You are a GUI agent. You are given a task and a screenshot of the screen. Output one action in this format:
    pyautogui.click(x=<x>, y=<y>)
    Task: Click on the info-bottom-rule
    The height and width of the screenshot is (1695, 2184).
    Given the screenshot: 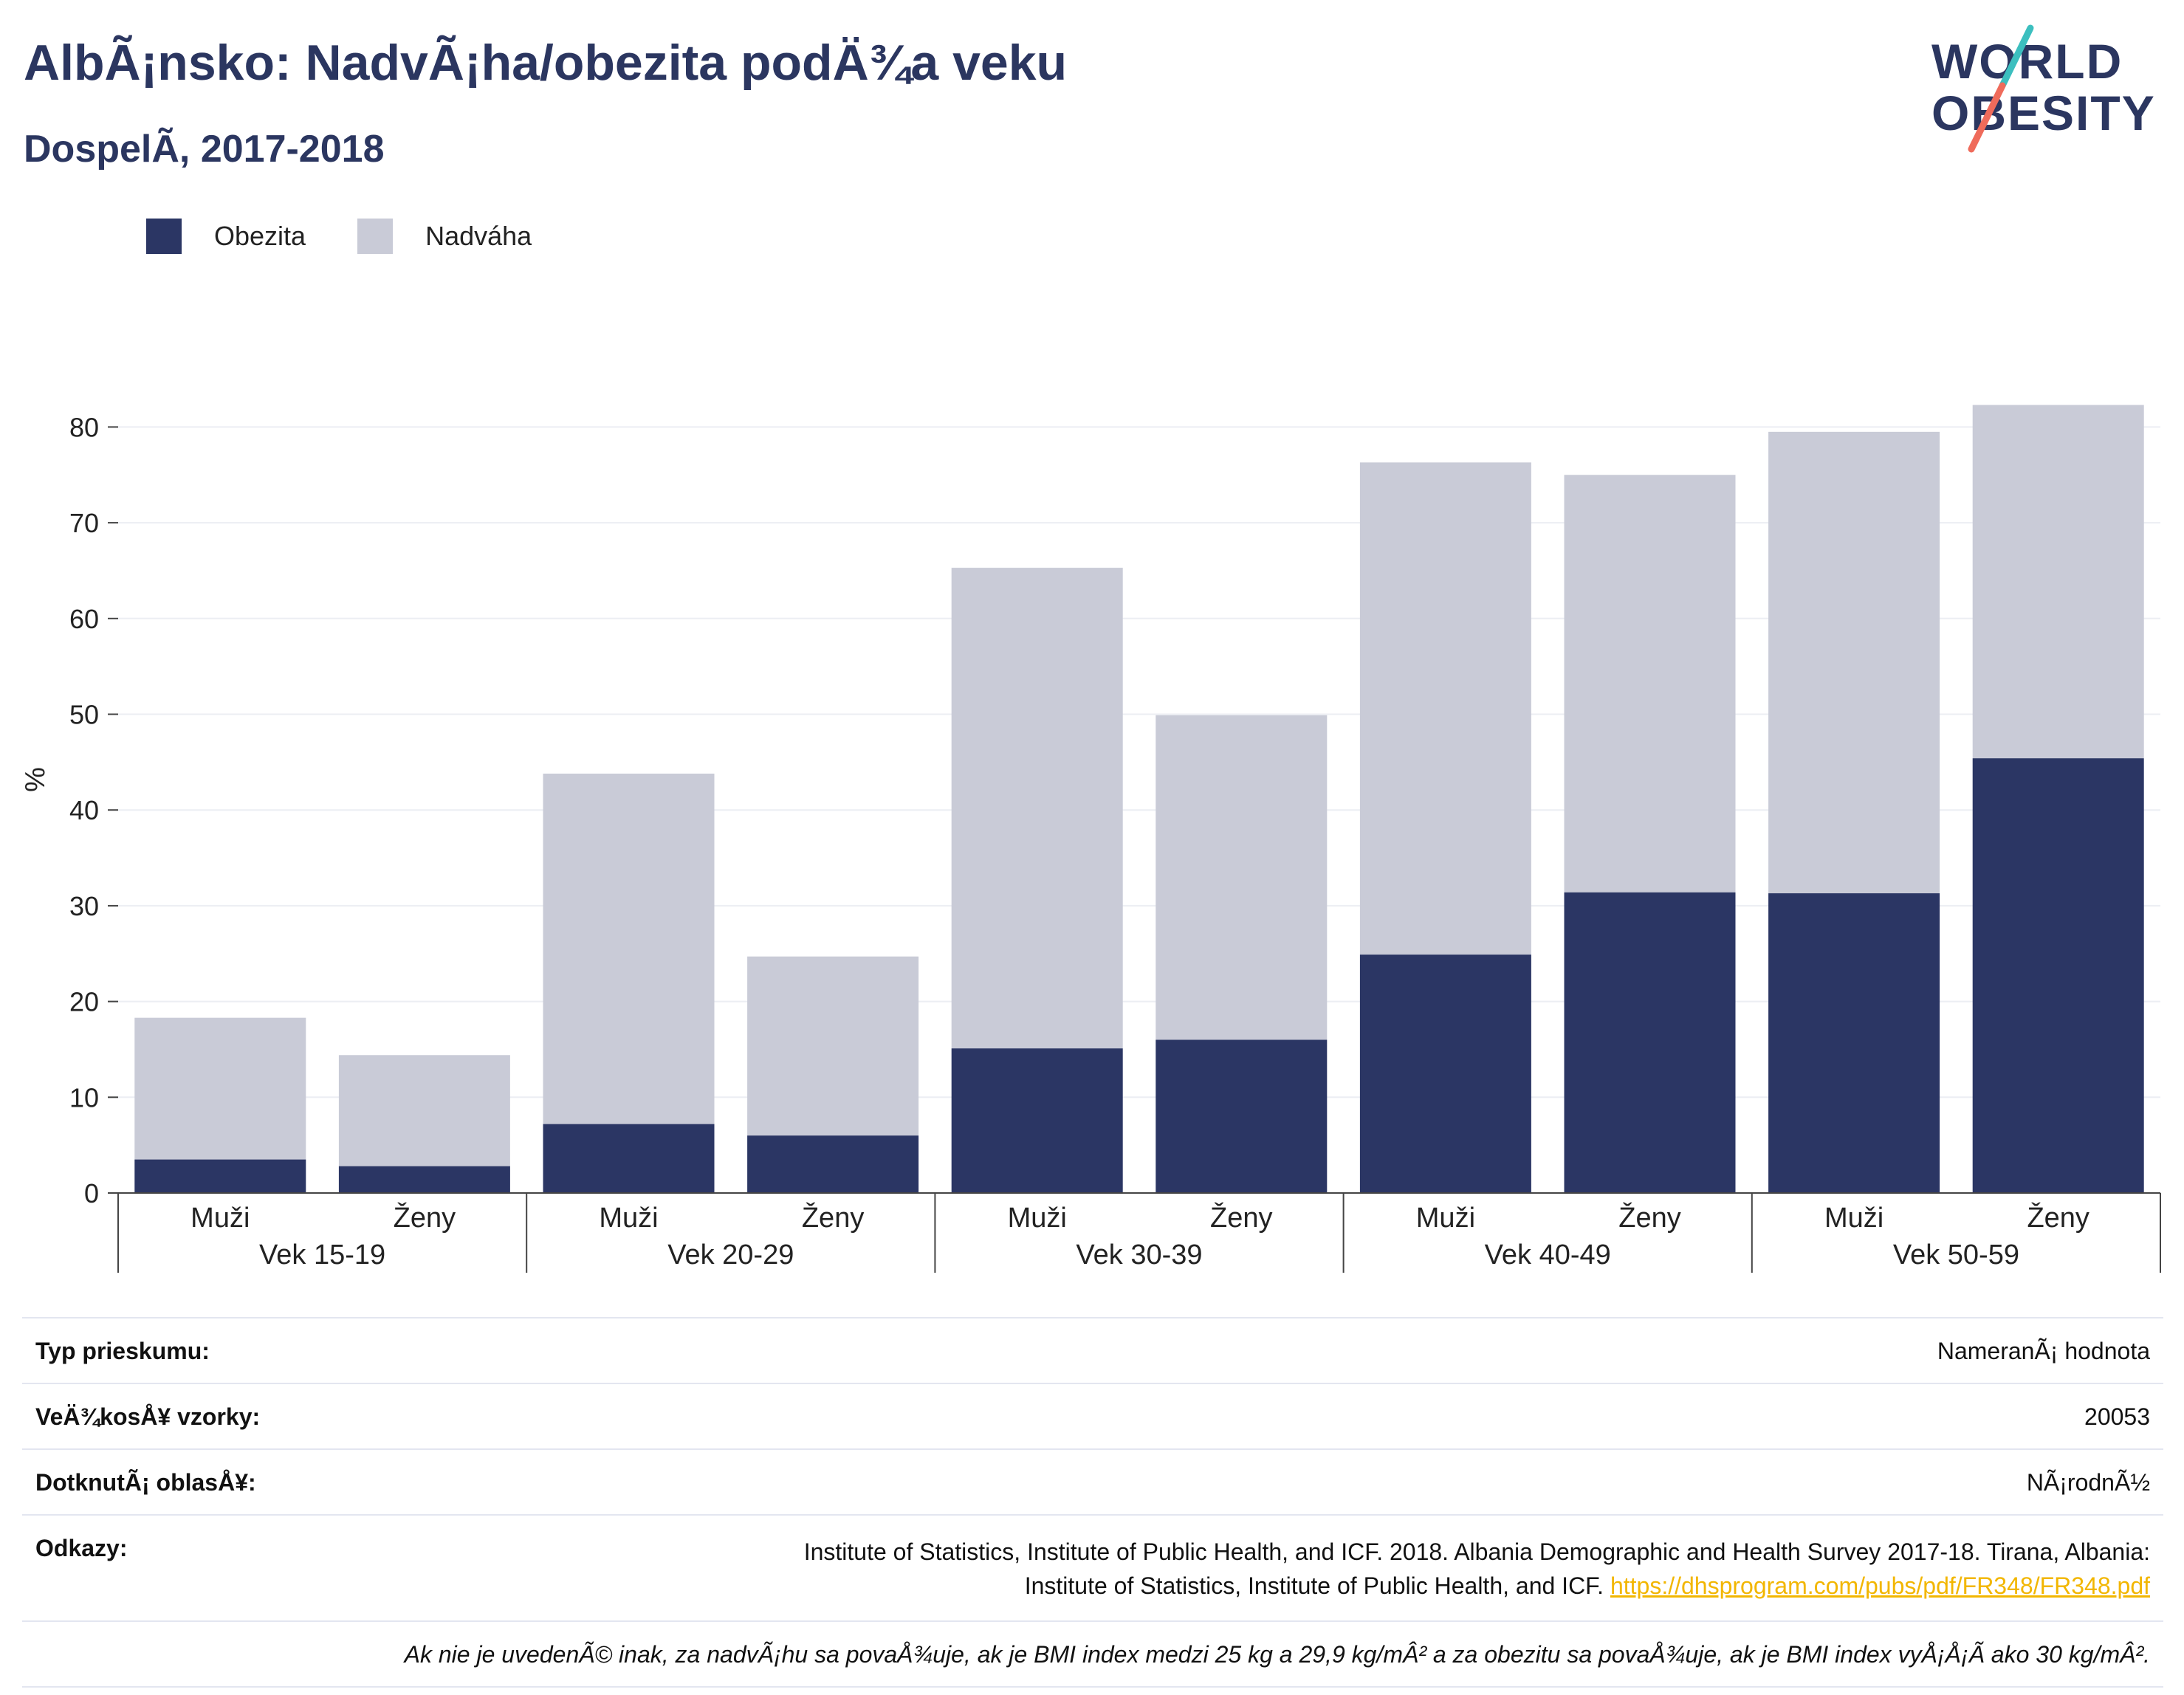 What is the action you would take?
    pyautogui.click(x=1093, y=1687)
    